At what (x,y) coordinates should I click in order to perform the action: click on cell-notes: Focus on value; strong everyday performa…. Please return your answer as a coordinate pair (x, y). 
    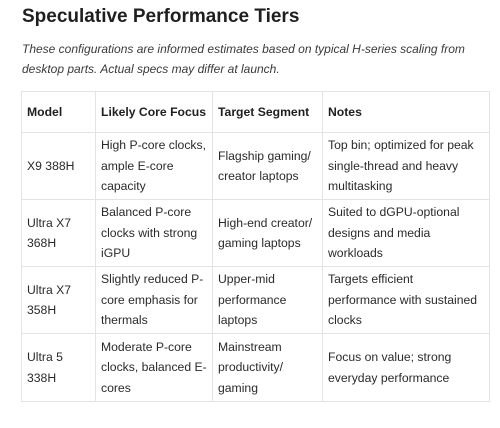
    Looking at the image, I should click on (406, 367).